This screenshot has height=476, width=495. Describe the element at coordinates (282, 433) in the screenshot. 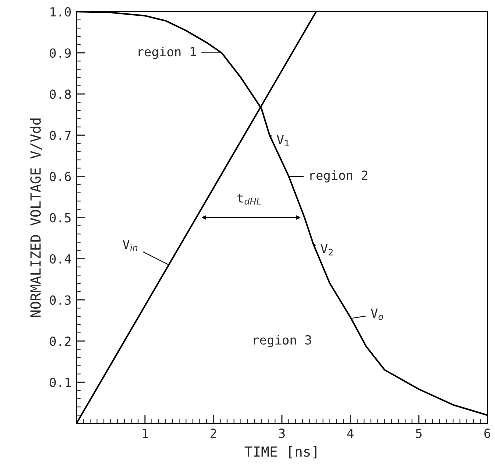

I see `x-tick-label: 3` at that location.